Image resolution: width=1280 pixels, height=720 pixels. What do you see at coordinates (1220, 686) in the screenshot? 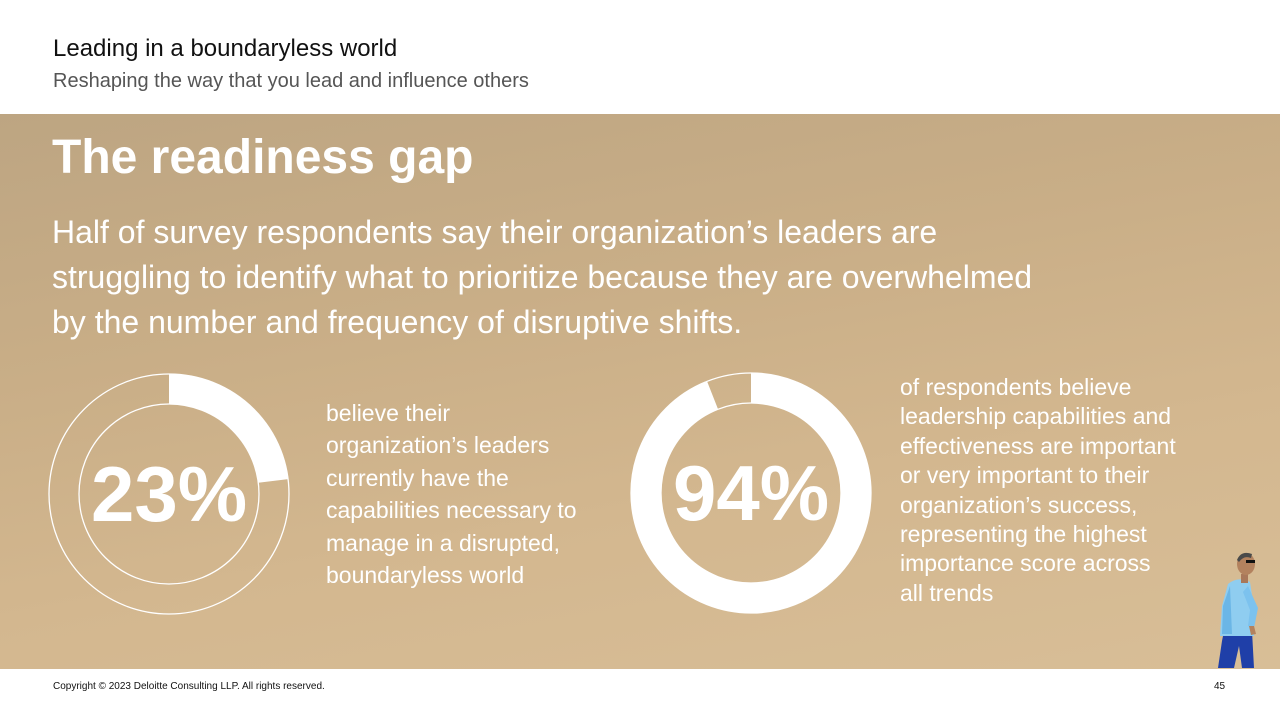
I see `page-number: 45` at bounding box center [1220, 686].